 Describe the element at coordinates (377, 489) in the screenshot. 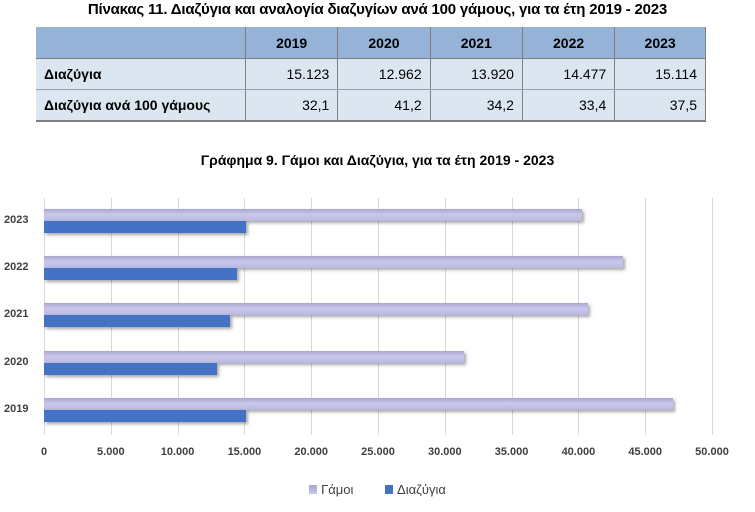

I see `chart-legend: Γάμοι Διαζύγια` at that location.